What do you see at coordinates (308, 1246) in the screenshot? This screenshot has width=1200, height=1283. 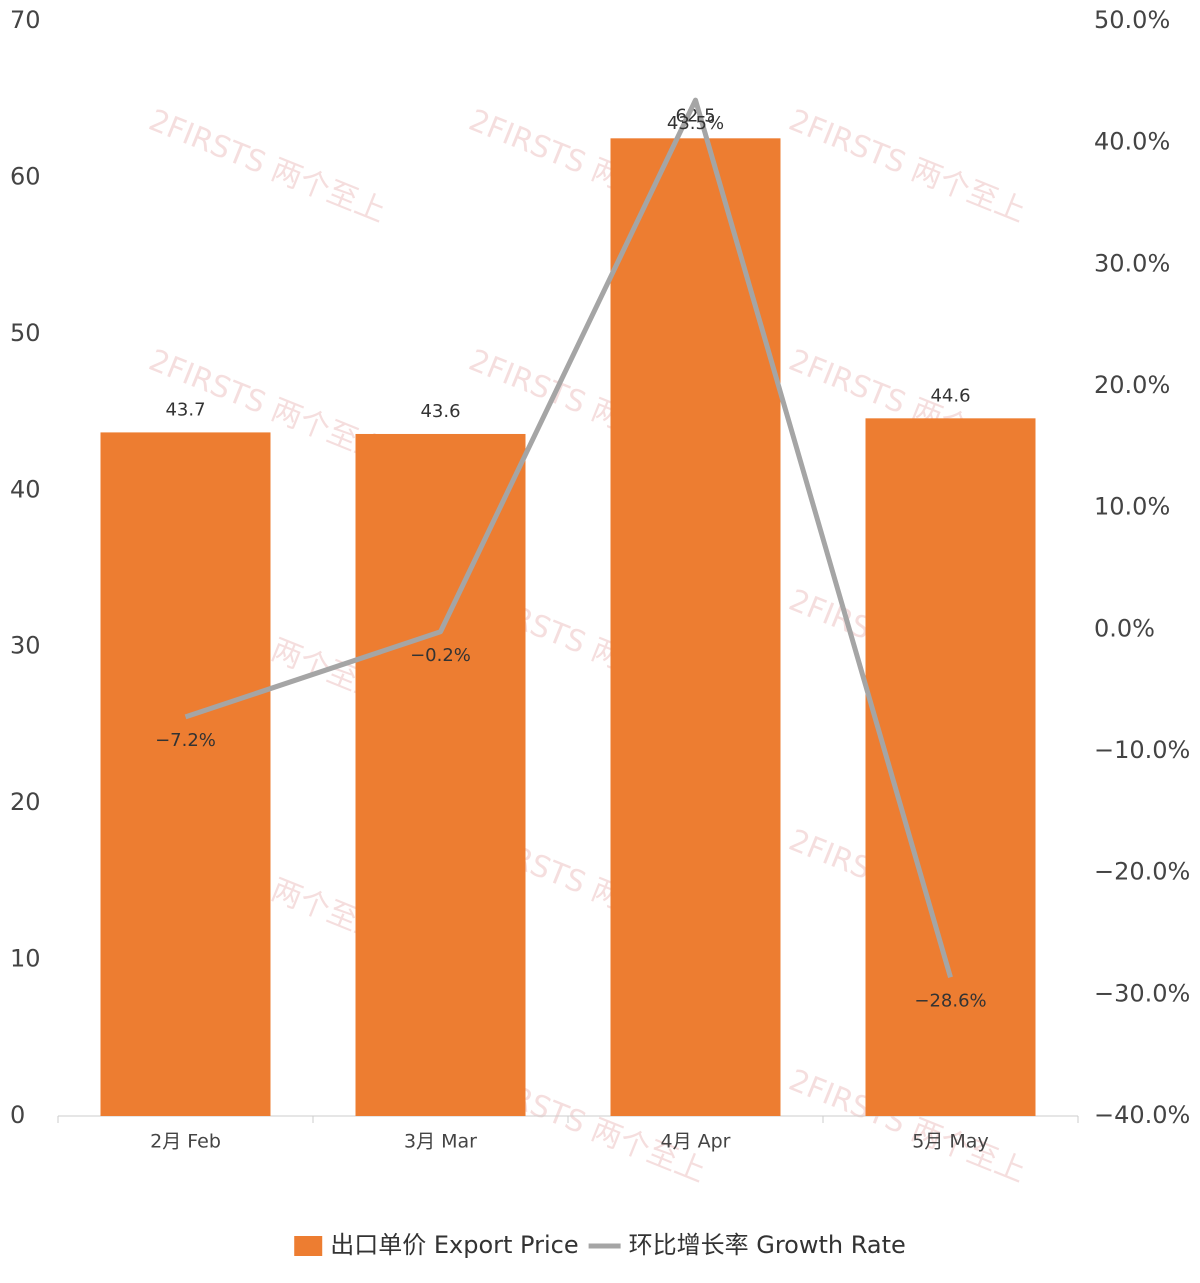 I see `legend-swatch` at bounding box center [308, 1246].